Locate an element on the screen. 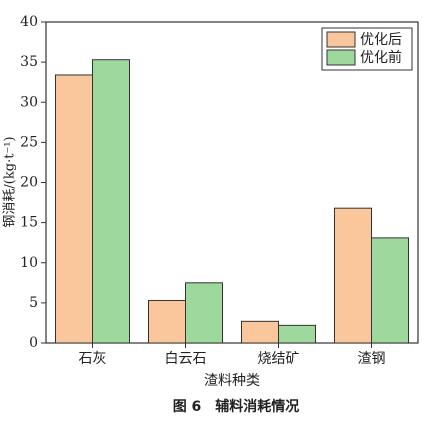 This screenshot has width=433, height=427. y-tick-label: 30 is located at coordinates (29, 102).